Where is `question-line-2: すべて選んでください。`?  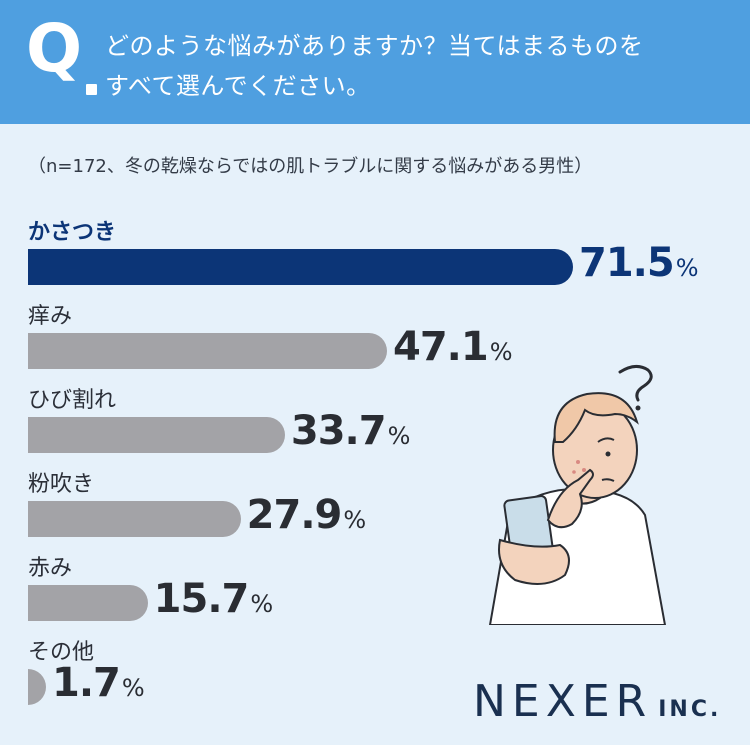
question-line-2: すべて選んでください。 is located at coordinates (238, 86).